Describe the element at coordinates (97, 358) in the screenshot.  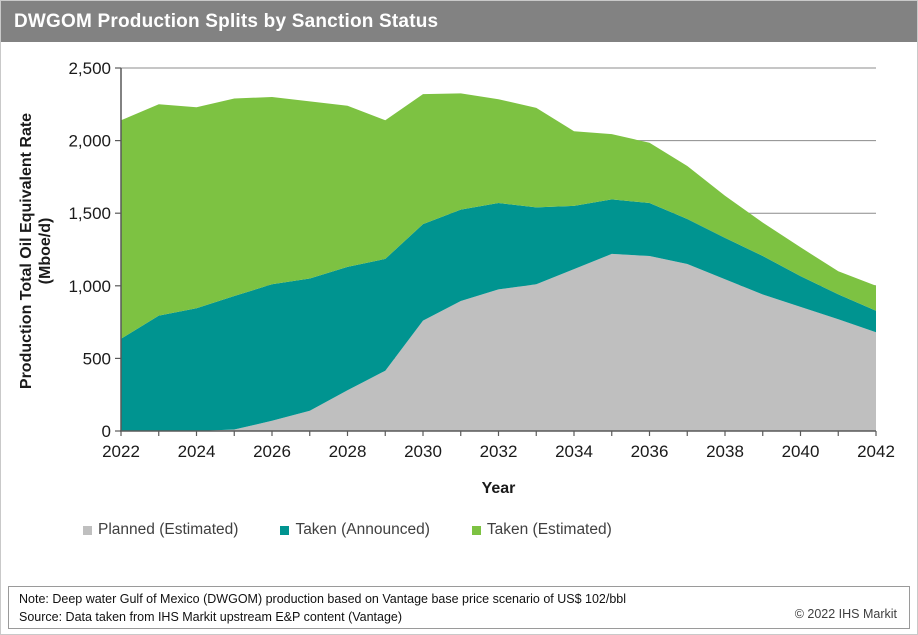
I see `y-tick-label-500: 500` at that location.